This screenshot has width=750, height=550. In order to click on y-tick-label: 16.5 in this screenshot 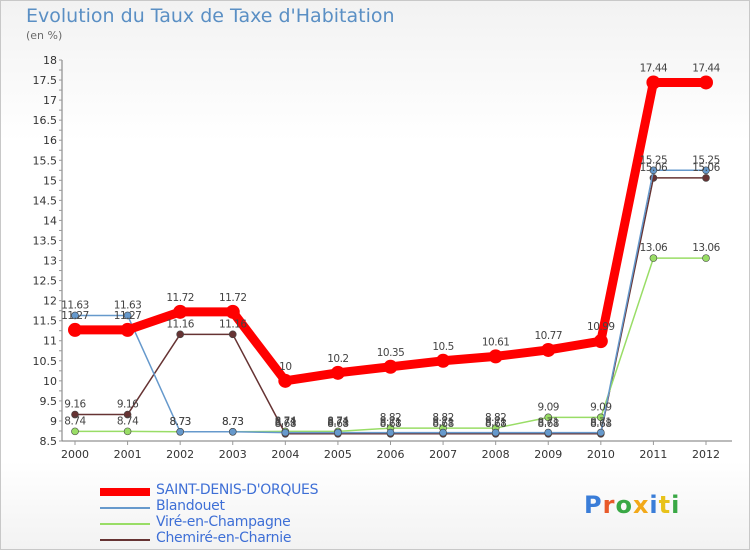, I will do `click(45, 120)`.